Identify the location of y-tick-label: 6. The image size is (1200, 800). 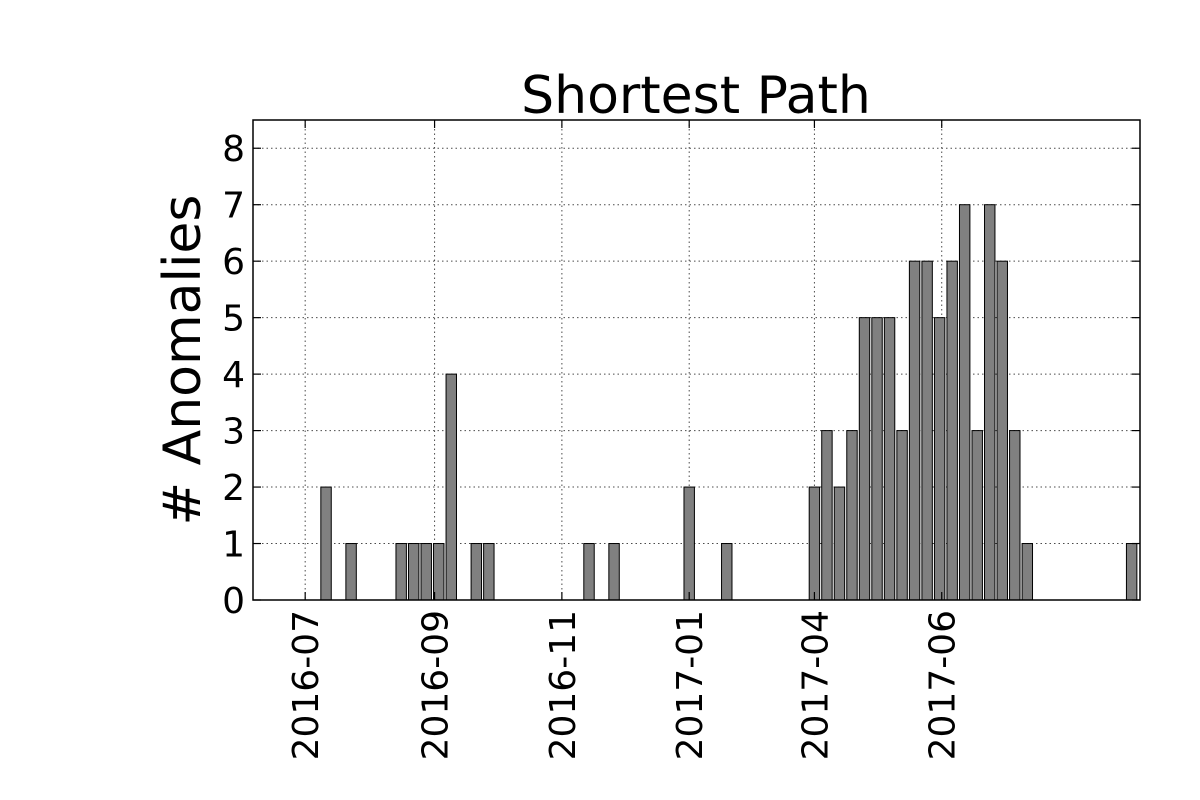
(233, 262).